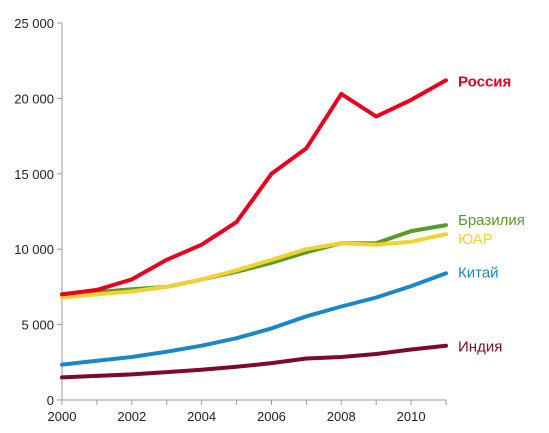 The height and width of the screenshot is (433, 549). I want to click on x-tick-label: 2004, so click(201, 416).